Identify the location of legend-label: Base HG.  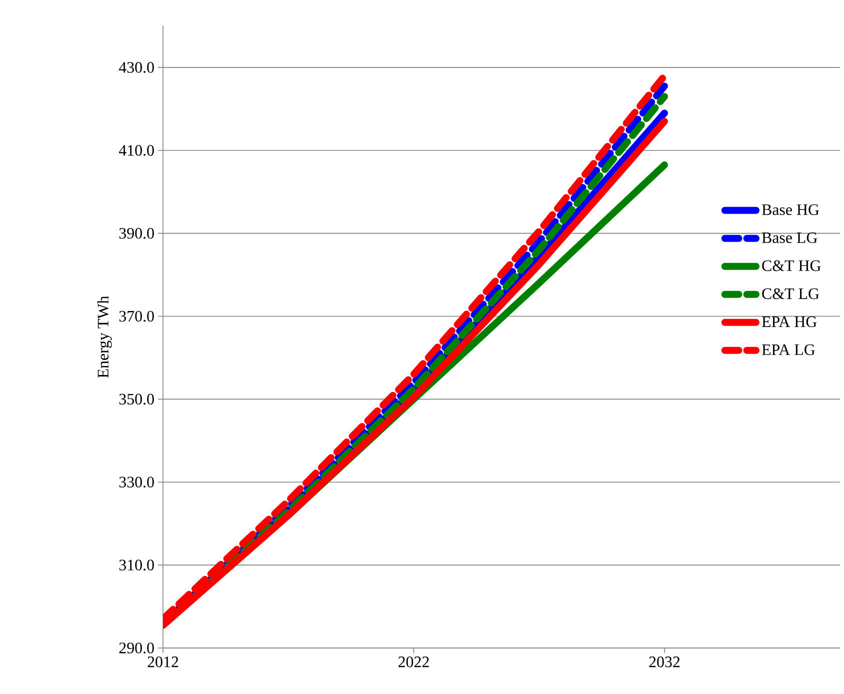
(790, 210).